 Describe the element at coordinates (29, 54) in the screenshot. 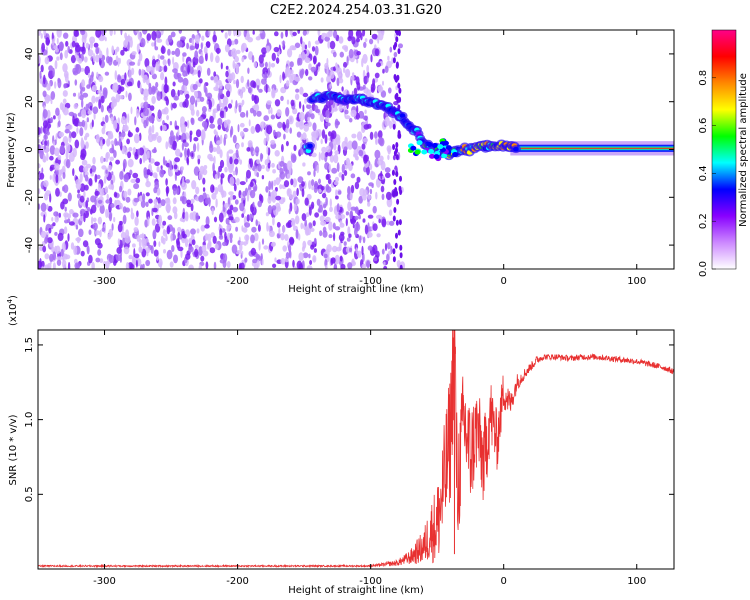

I see `spectrogram-y-tick-label: 40` at that location.